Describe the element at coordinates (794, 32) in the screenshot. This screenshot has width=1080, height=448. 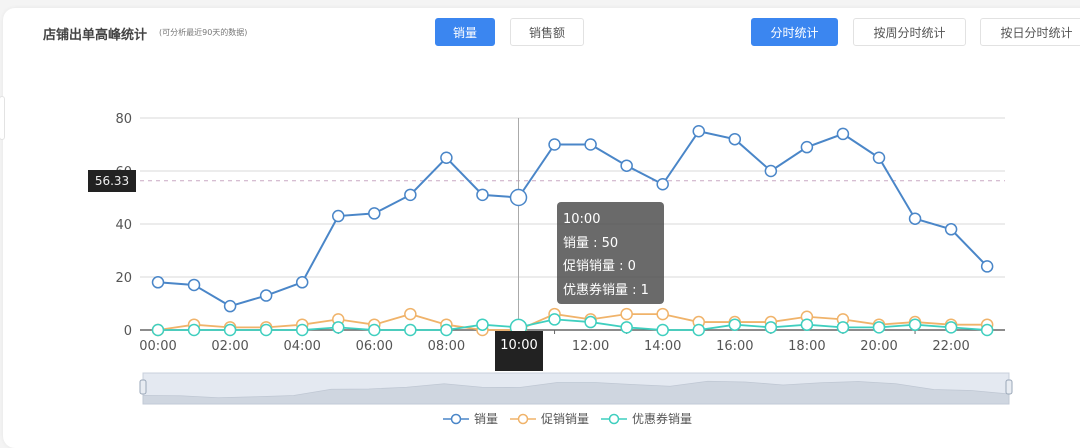
I see `hourly-stats-button: 分时统计` at that location.